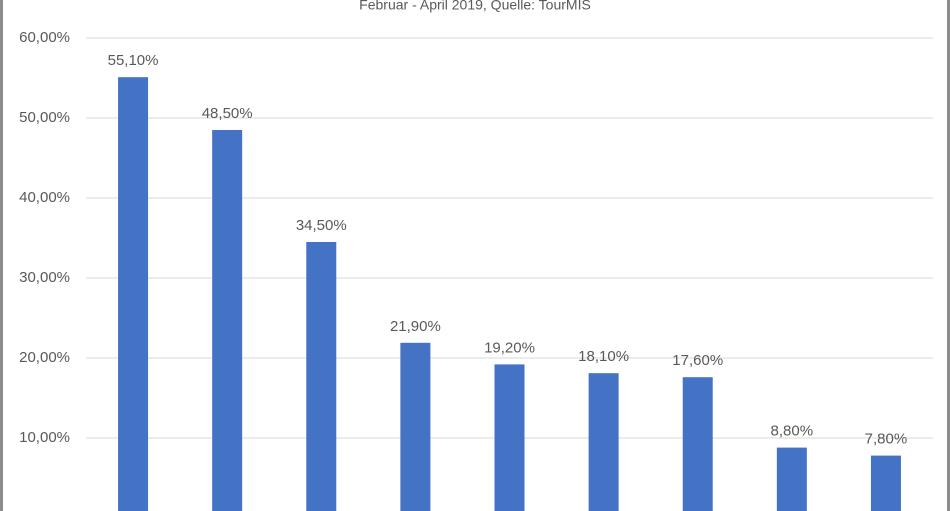  What do you see at coordinates (475, 6) in the screenshot?
I see `chart-subtitle: Februar - April 2019, Quelle: TourMIS` at bounding box center [475, 6].